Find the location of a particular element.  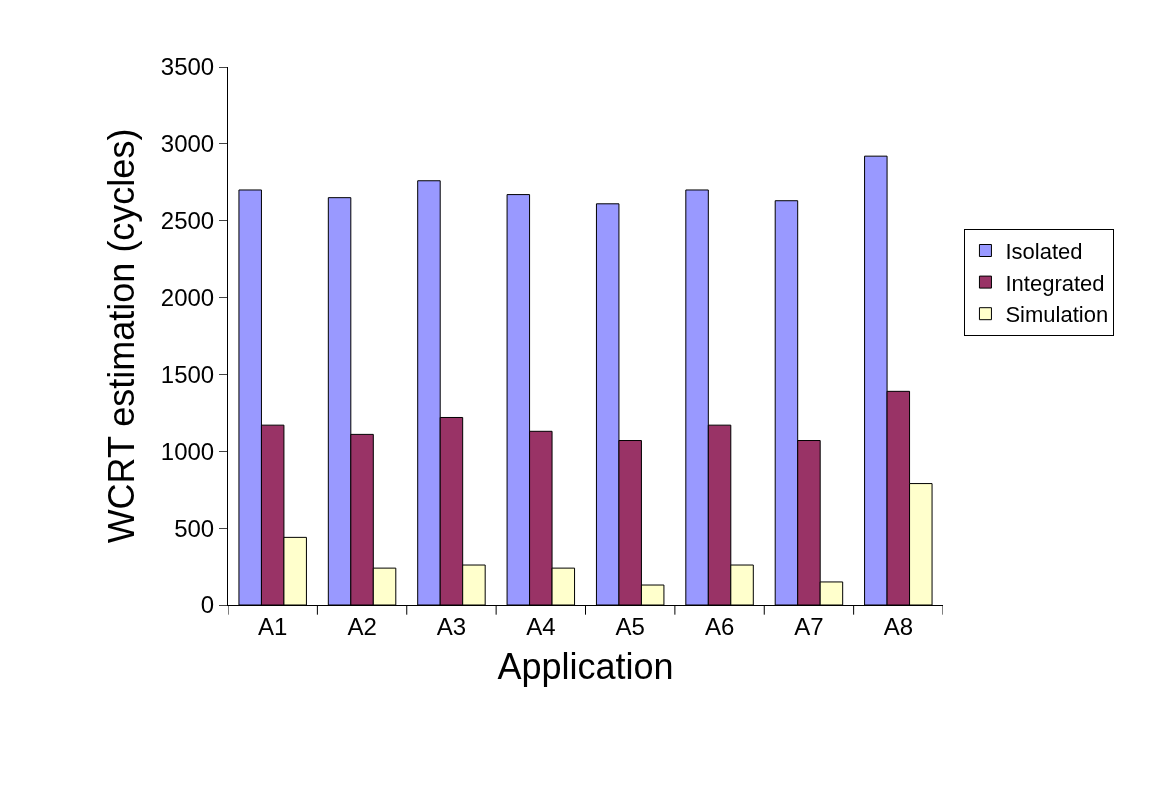

legend-label: Integrated is located at coordinates (1055, 283).